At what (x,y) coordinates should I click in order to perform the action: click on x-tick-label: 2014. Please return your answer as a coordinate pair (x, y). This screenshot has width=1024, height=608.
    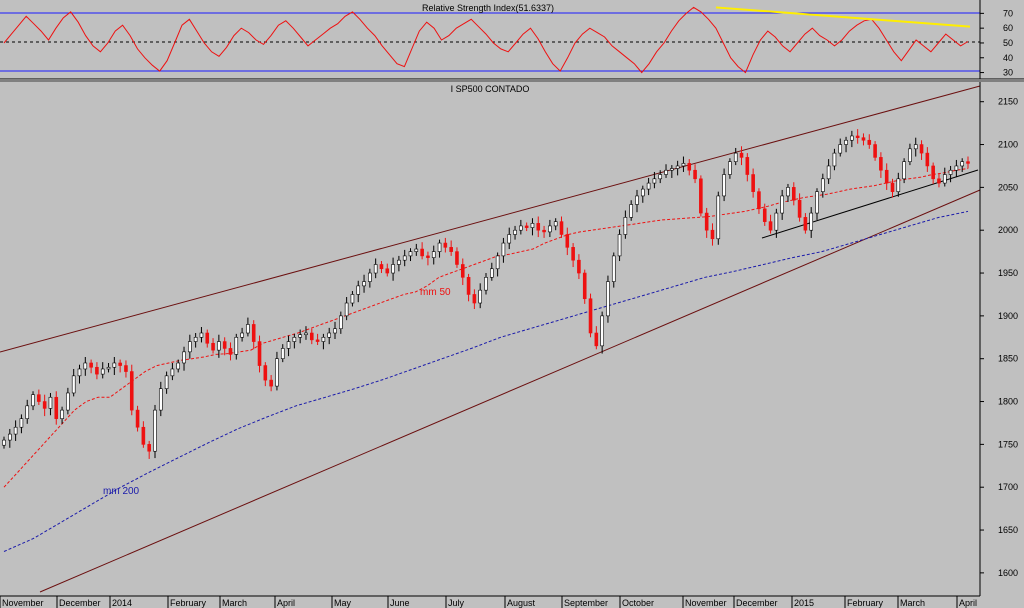
    Looking at the image, I should click on (122, 603).